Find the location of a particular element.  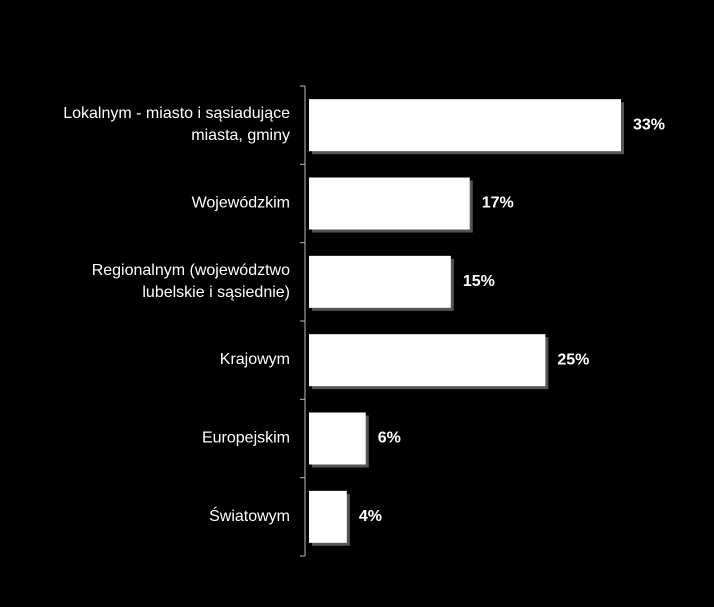

value-label: 17% is located at coordinates (498, 203).